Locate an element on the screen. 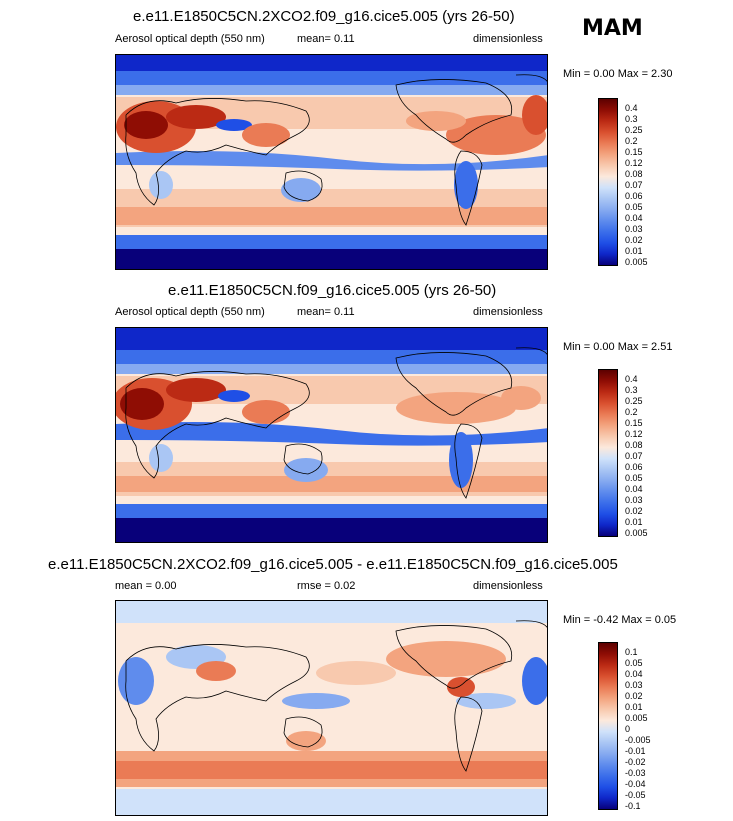 The height and width of the screenshot is (821, 733). panel3-colorbar-label: 0.05 is located at coordinates (634, 663).